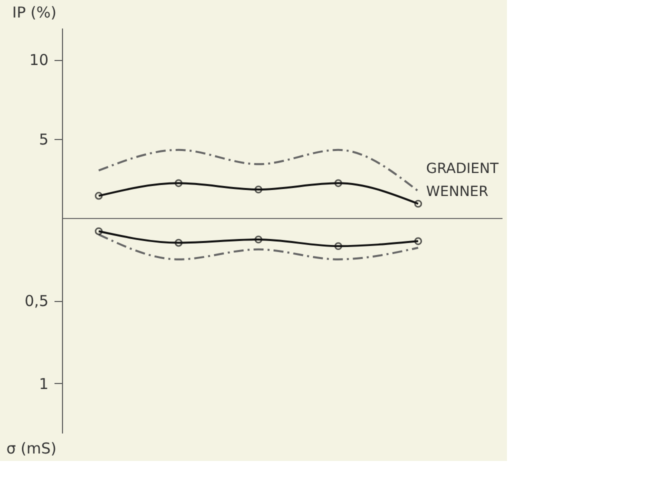 The height and width of the screenshot is (503, 647). I want to click on y-tick-label: 1, so click(43, 383).